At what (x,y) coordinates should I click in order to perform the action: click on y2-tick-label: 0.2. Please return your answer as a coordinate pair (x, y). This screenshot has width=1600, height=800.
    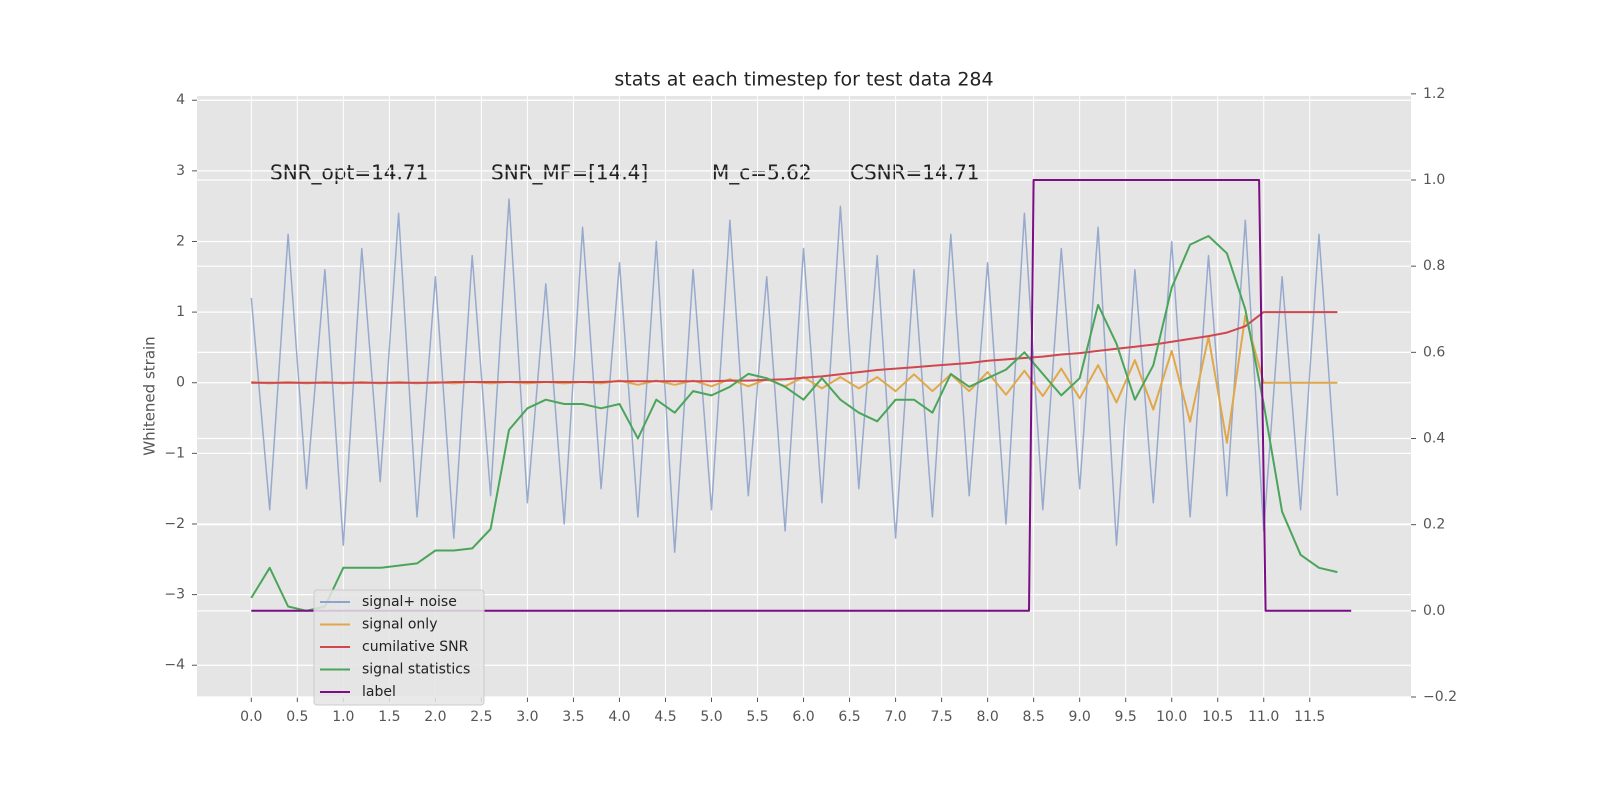
    Looking at the image, I should click on (1434, 525).